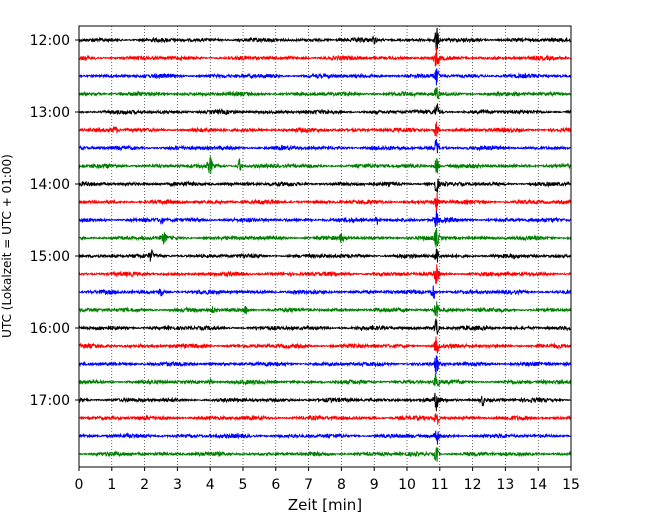 The height and width of the screenshot is (520, 650). What do you see at coordinates (538, 485) in the screenshot?
I see `x-tick-label: 14` at bounding box center [538, 485].